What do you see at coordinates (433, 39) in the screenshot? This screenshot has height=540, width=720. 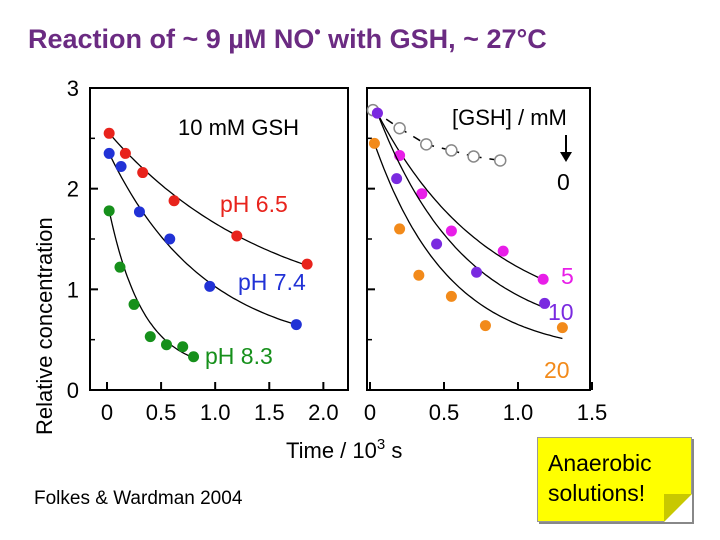 I see `title-rest: with GSH, ~ 27°C` at bounding box center [433, 39].